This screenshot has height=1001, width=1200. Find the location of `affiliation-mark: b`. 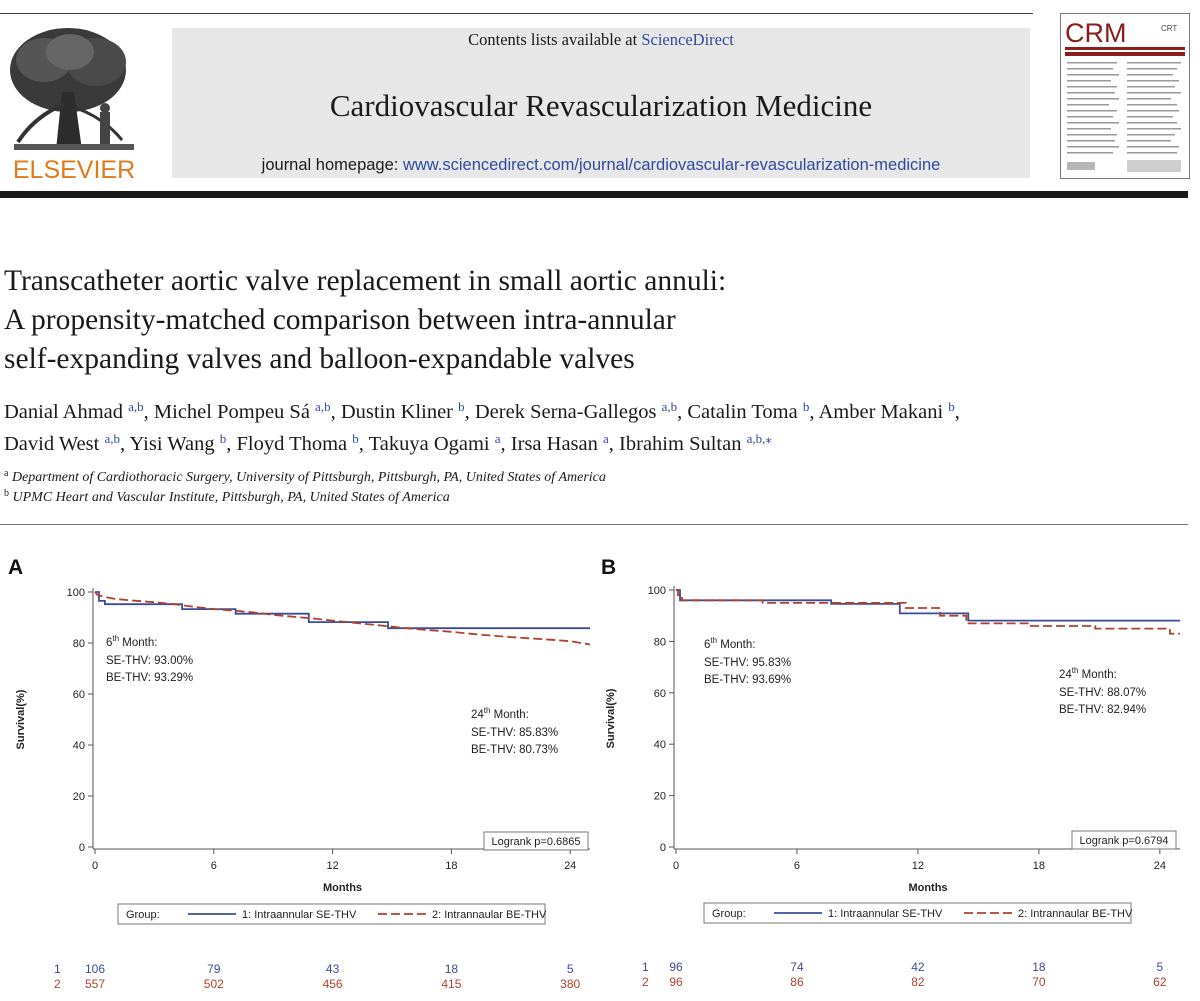

affiliation-mark: b is located at coordinates (6, 493).